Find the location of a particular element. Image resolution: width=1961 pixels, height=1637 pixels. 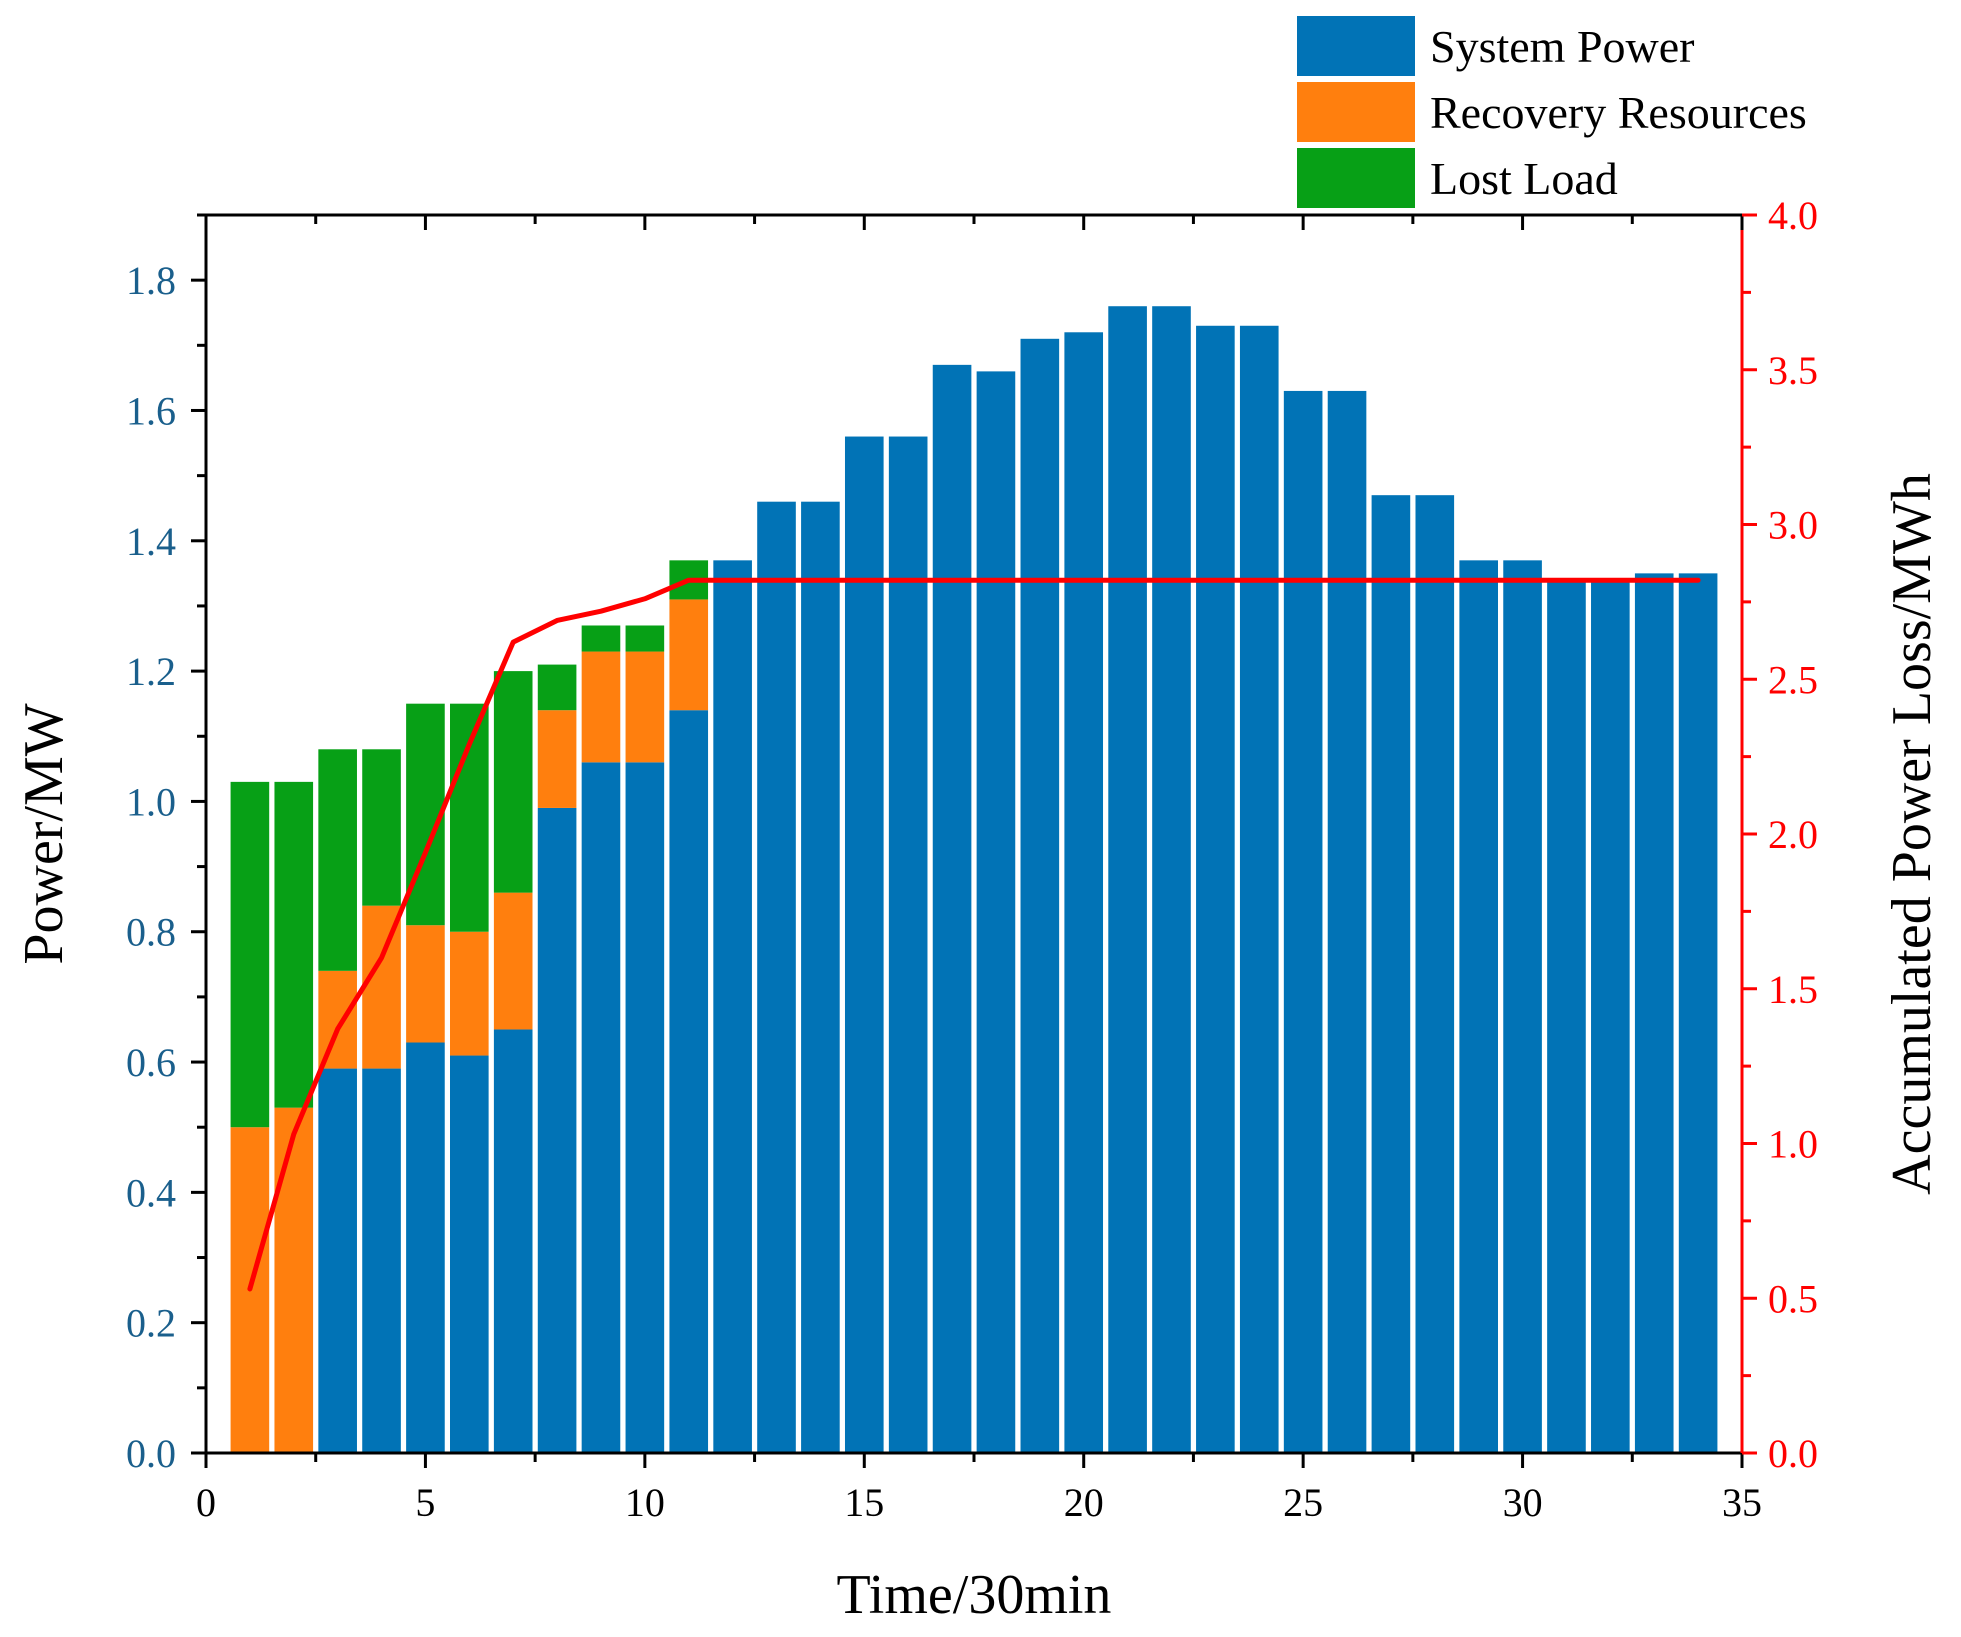

y2-axis-title: Accumulated Power Loss/MWh is located at coordinates (1912, 834).